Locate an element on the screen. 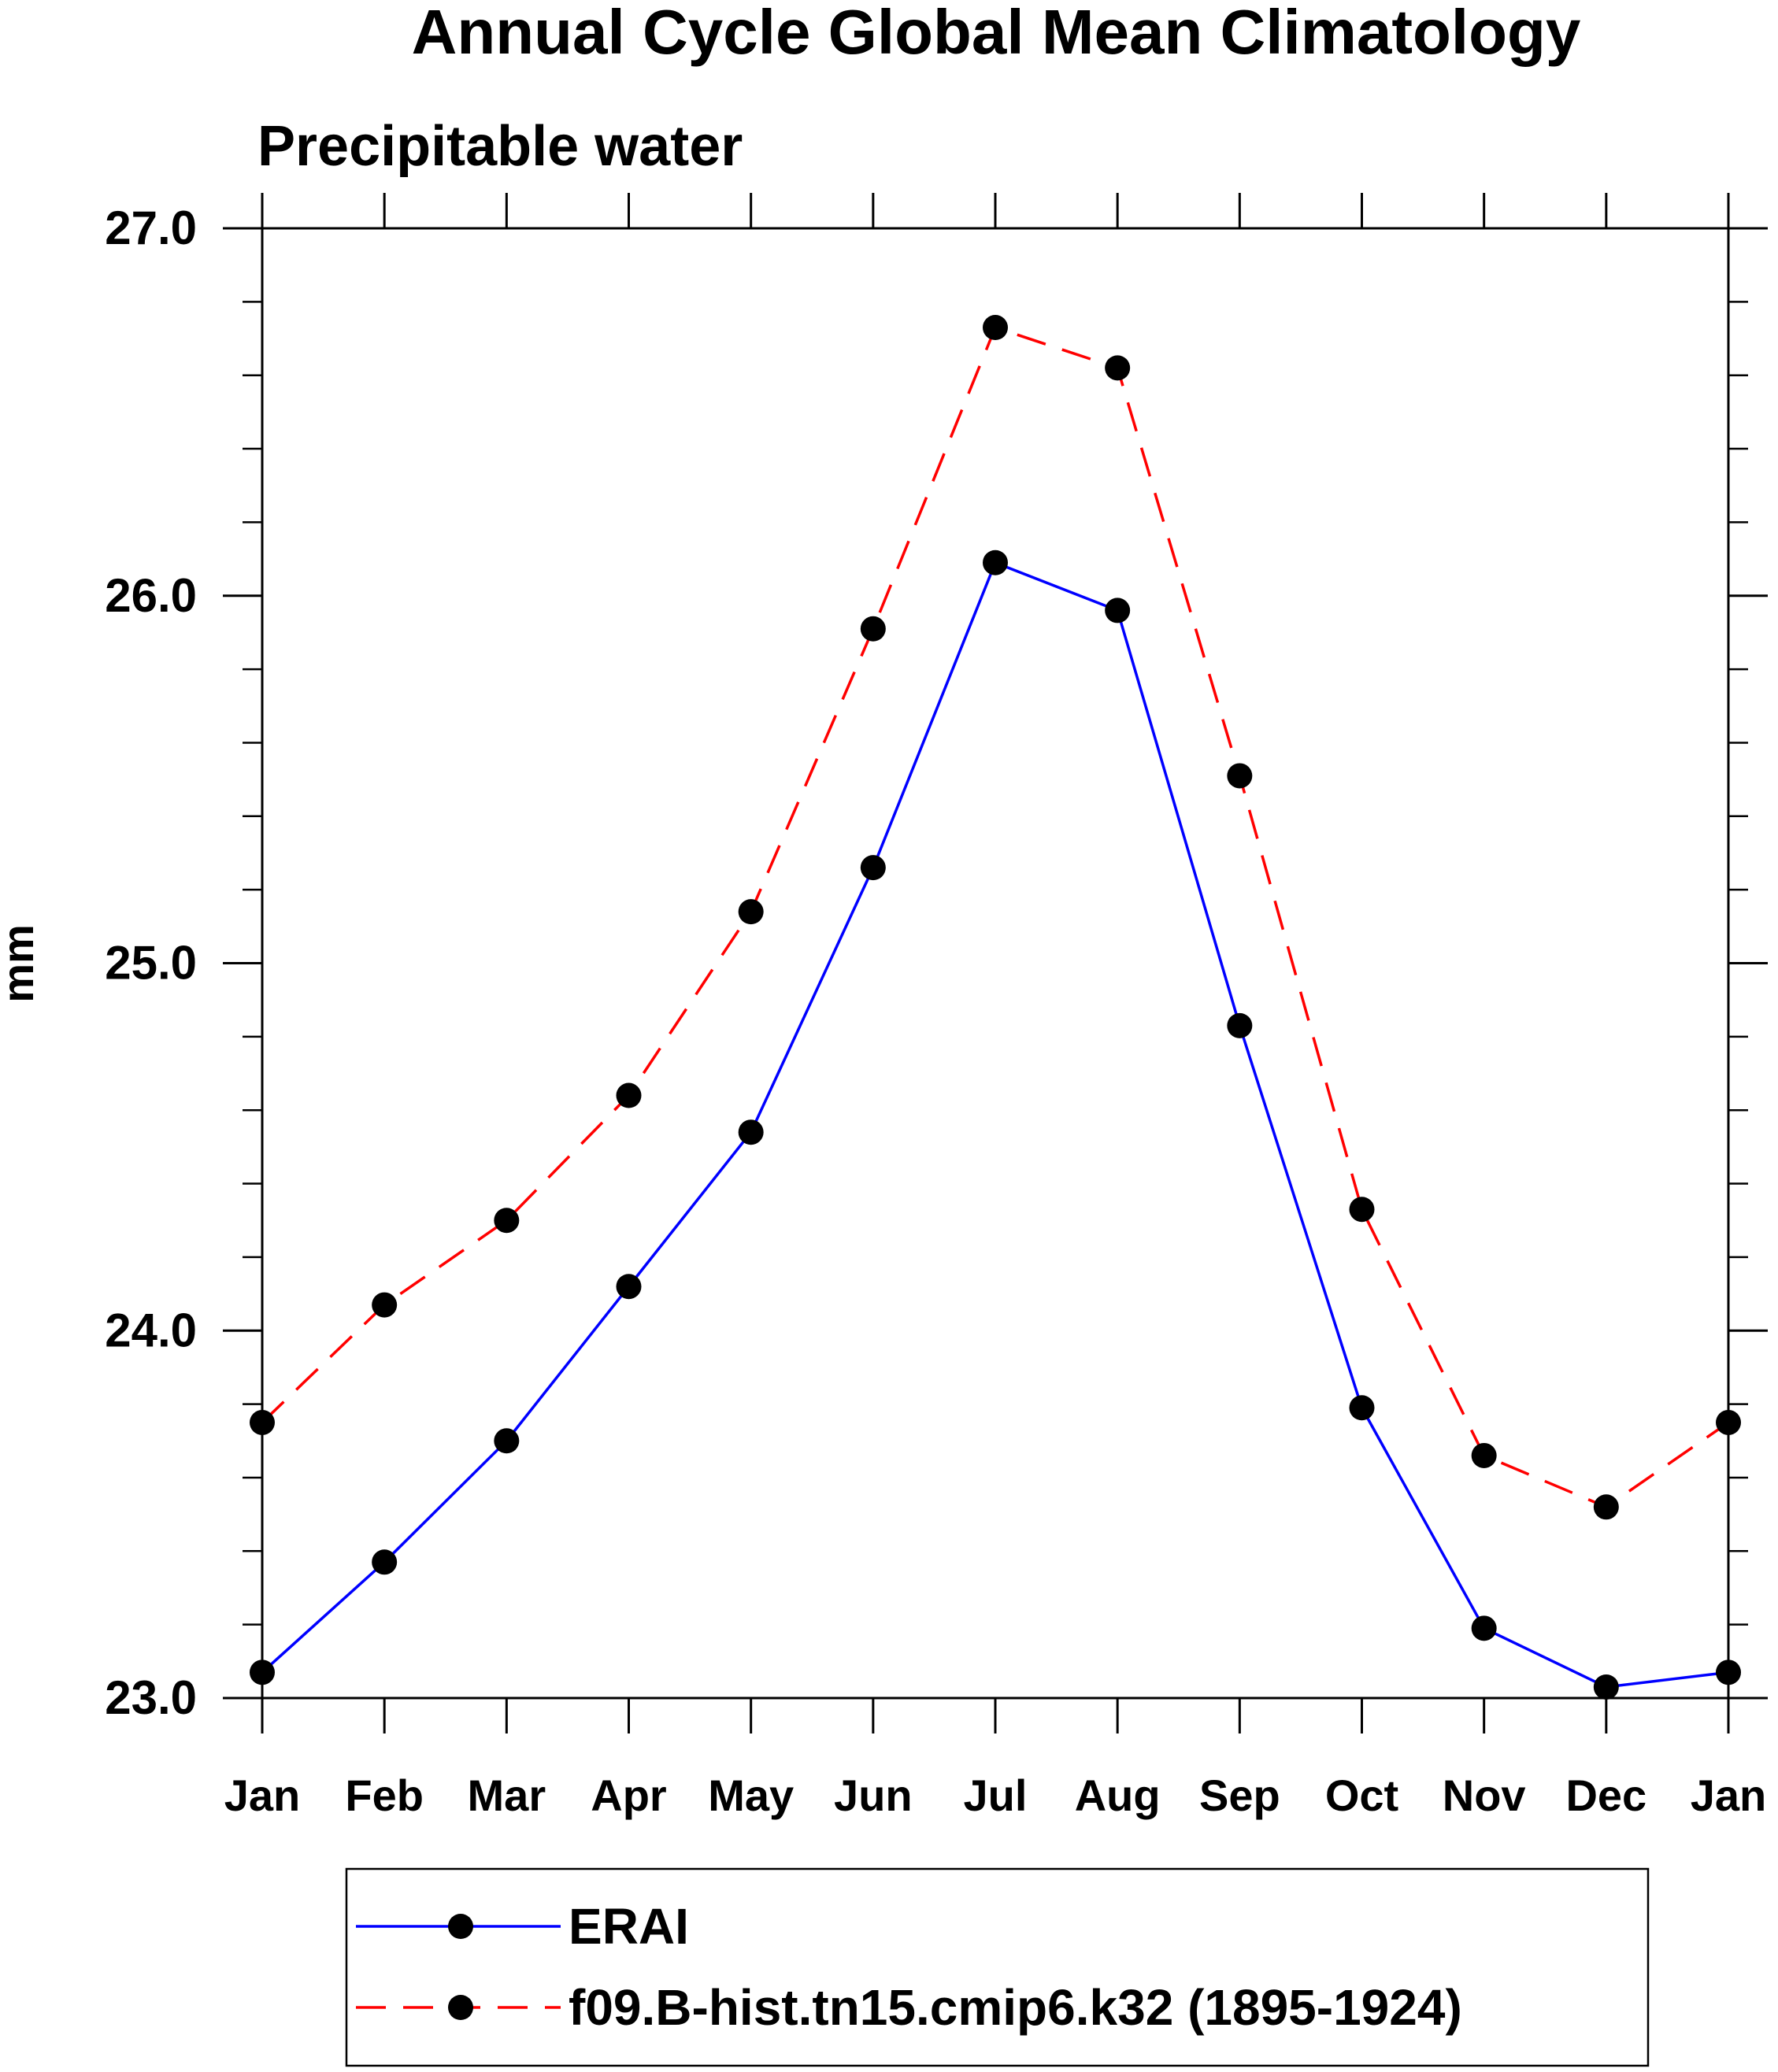 The height and width of the screenshot is (2072, 1778). legend-marker-model is located at coordinates (460, 2007).